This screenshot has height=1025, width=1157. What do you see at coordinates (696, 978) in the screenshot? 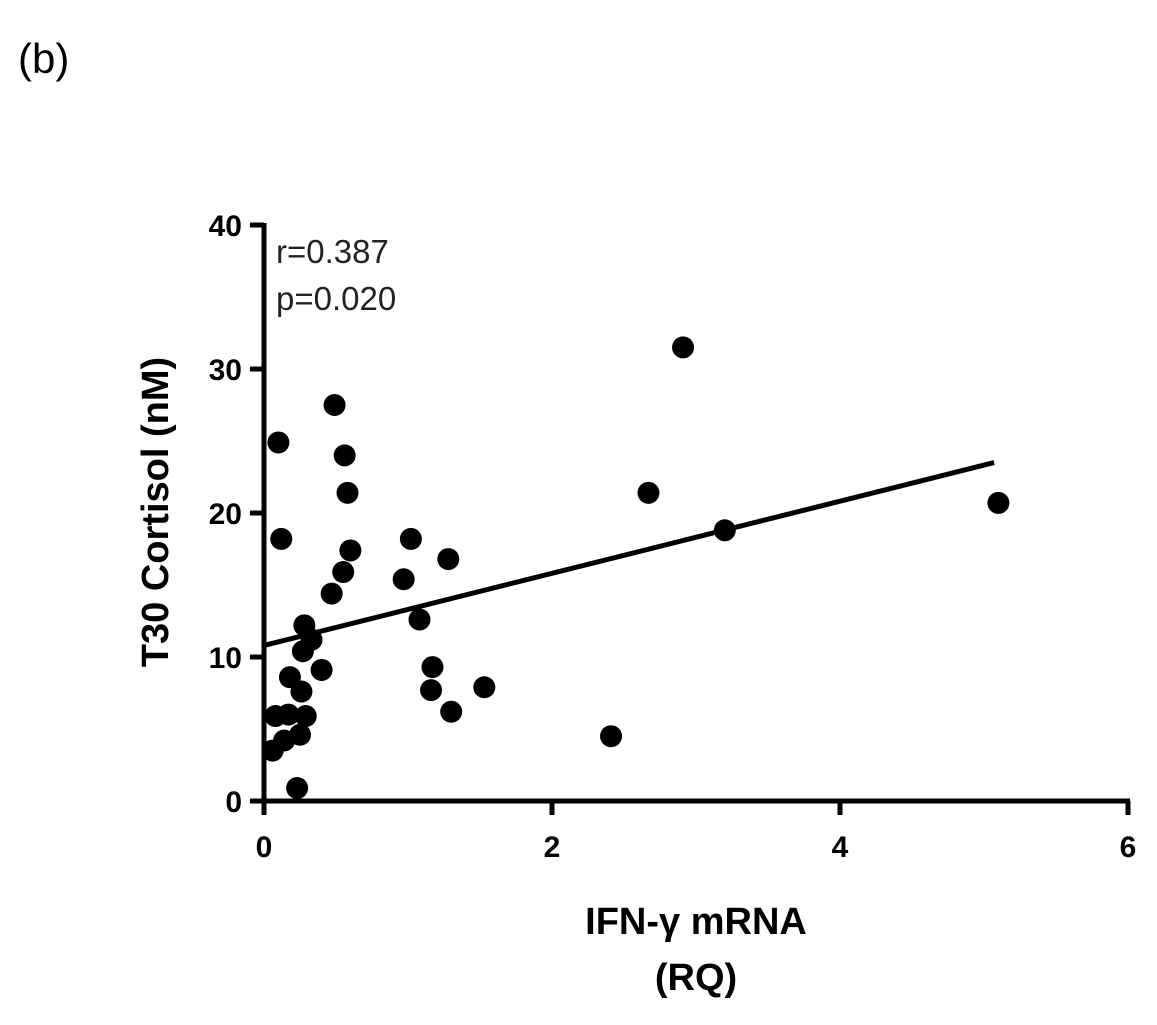
I see `x-axis-title-line2: (RQ)` at bounding box center [696, 978].